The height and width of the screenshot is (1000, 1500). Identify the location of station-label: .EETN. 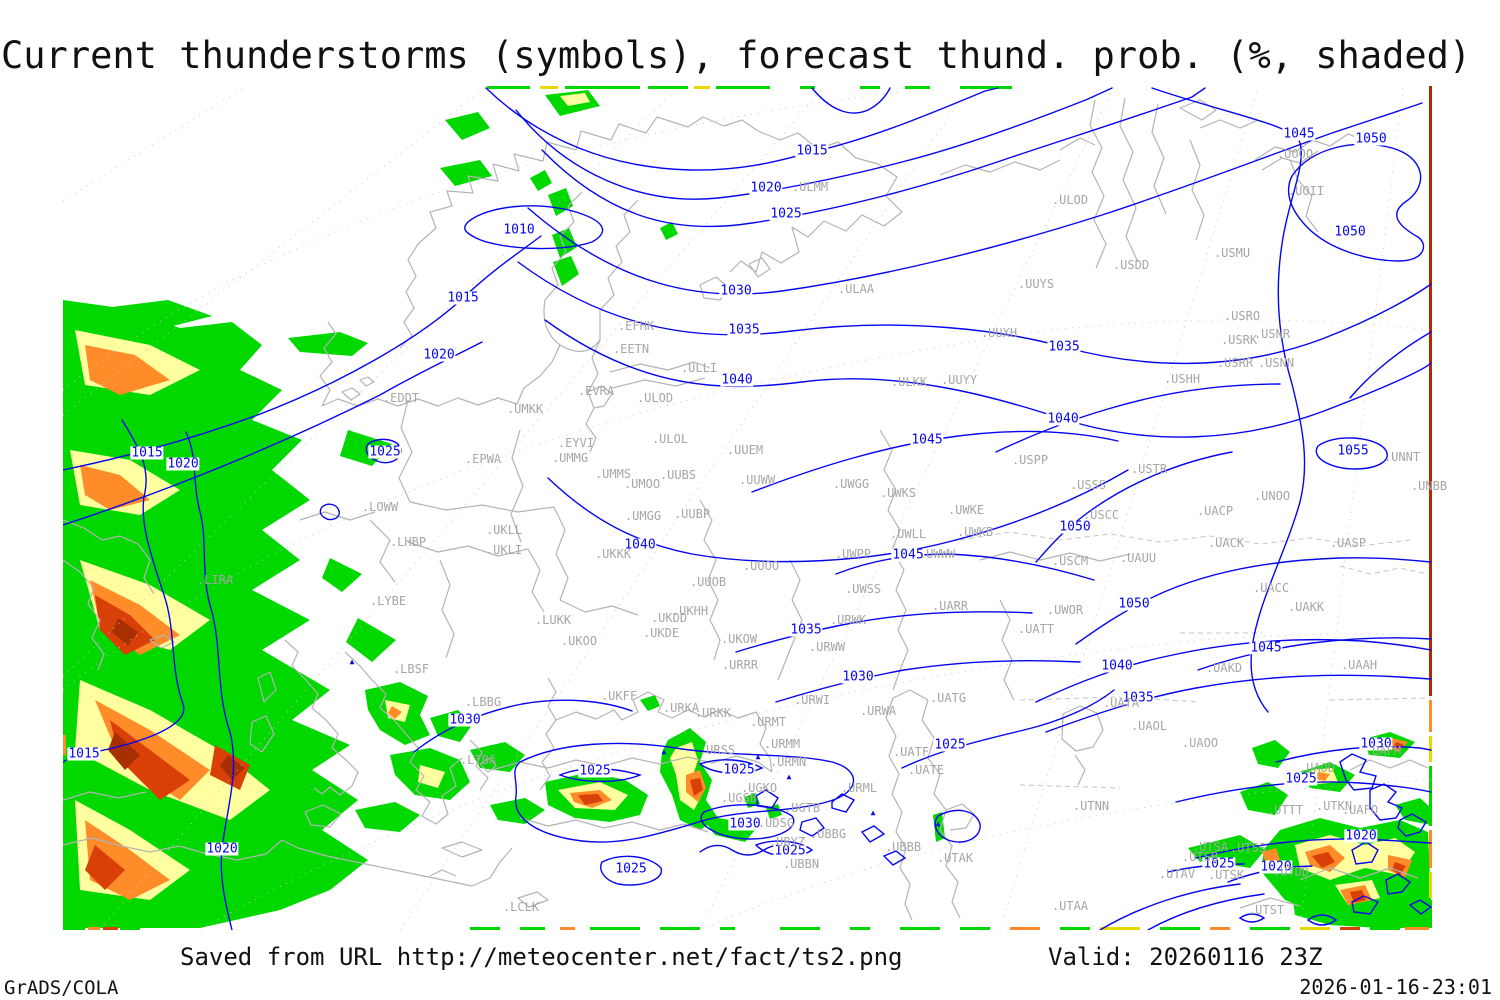
(631, 349).